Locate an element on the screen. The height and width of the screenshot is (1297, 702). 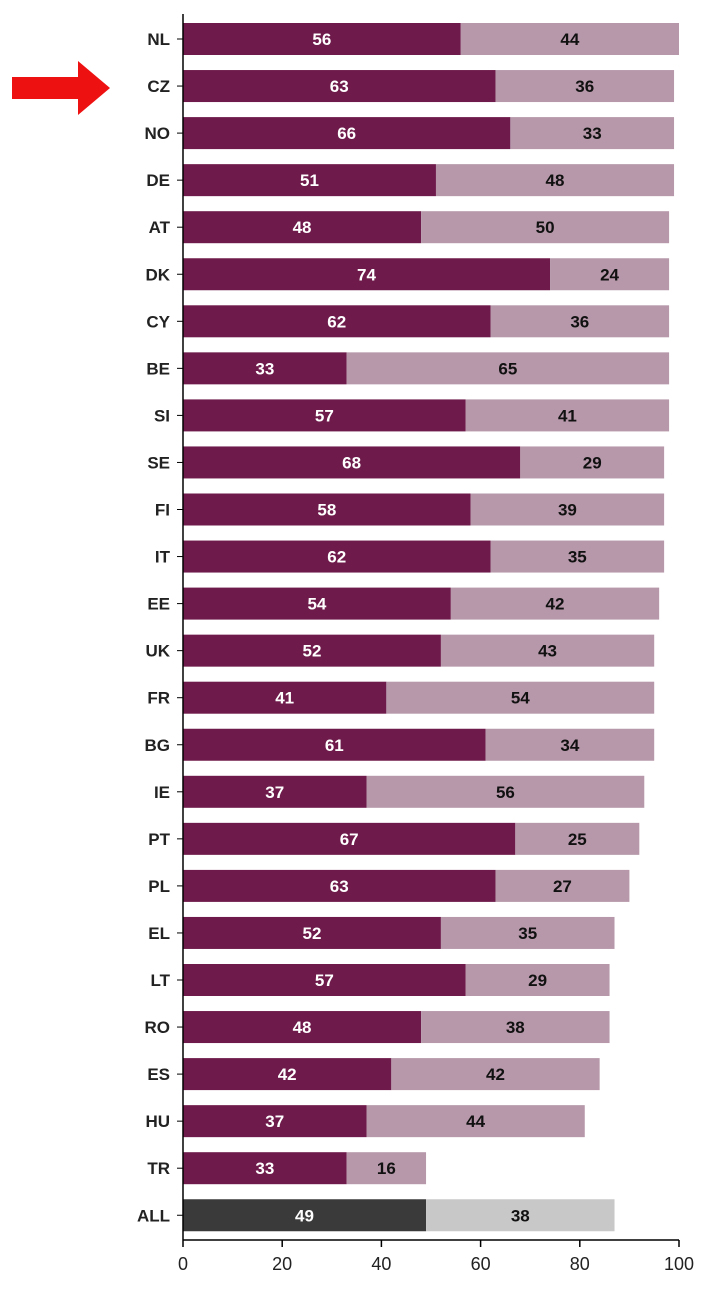
category-label-all: ALL is located at coordinates (153, 1215).